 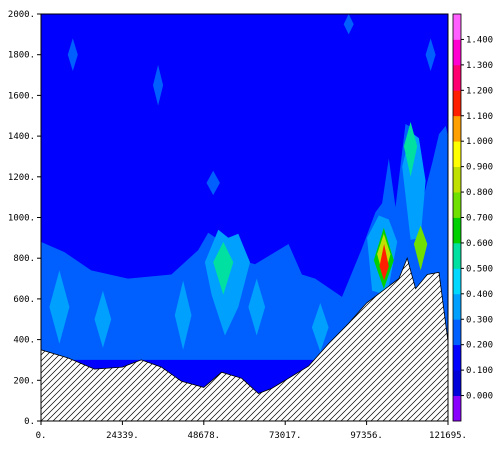 What do you see at coordinates (24, 300) in the screenshot?
I see `y-tick-label-3: 600.` at bounding box center [24, 300].